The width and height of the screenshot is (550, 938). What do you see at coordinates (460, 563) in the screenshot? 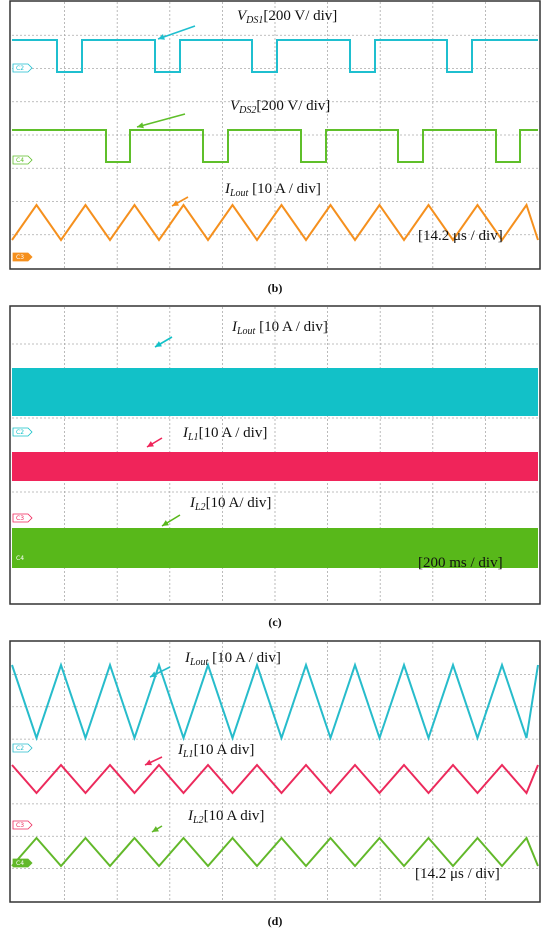
I see `timebase: [200 ms / div]` at bounding box center [460, 563].